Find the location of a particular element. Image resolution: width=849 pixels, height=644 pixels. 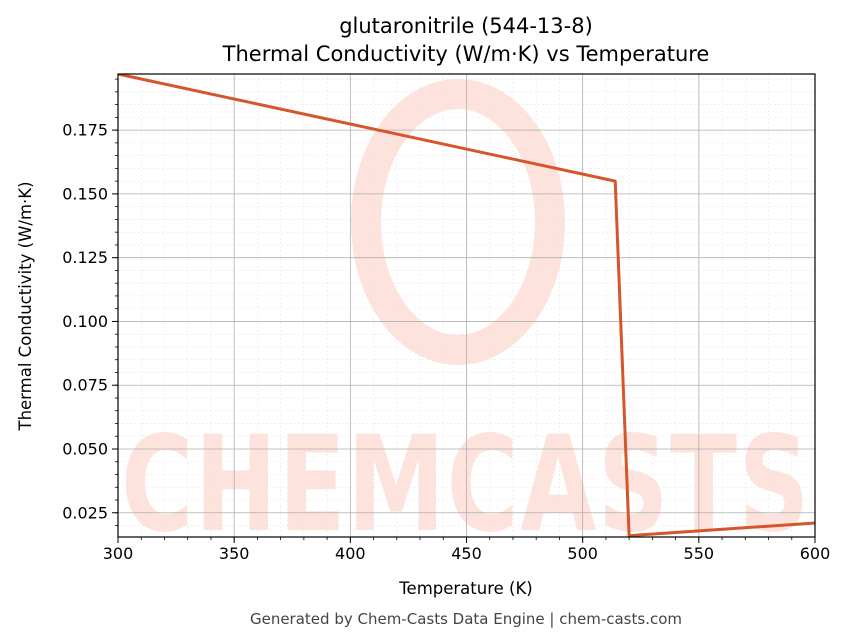

x-tick-label: 550 is located at coordinates (699, 553).